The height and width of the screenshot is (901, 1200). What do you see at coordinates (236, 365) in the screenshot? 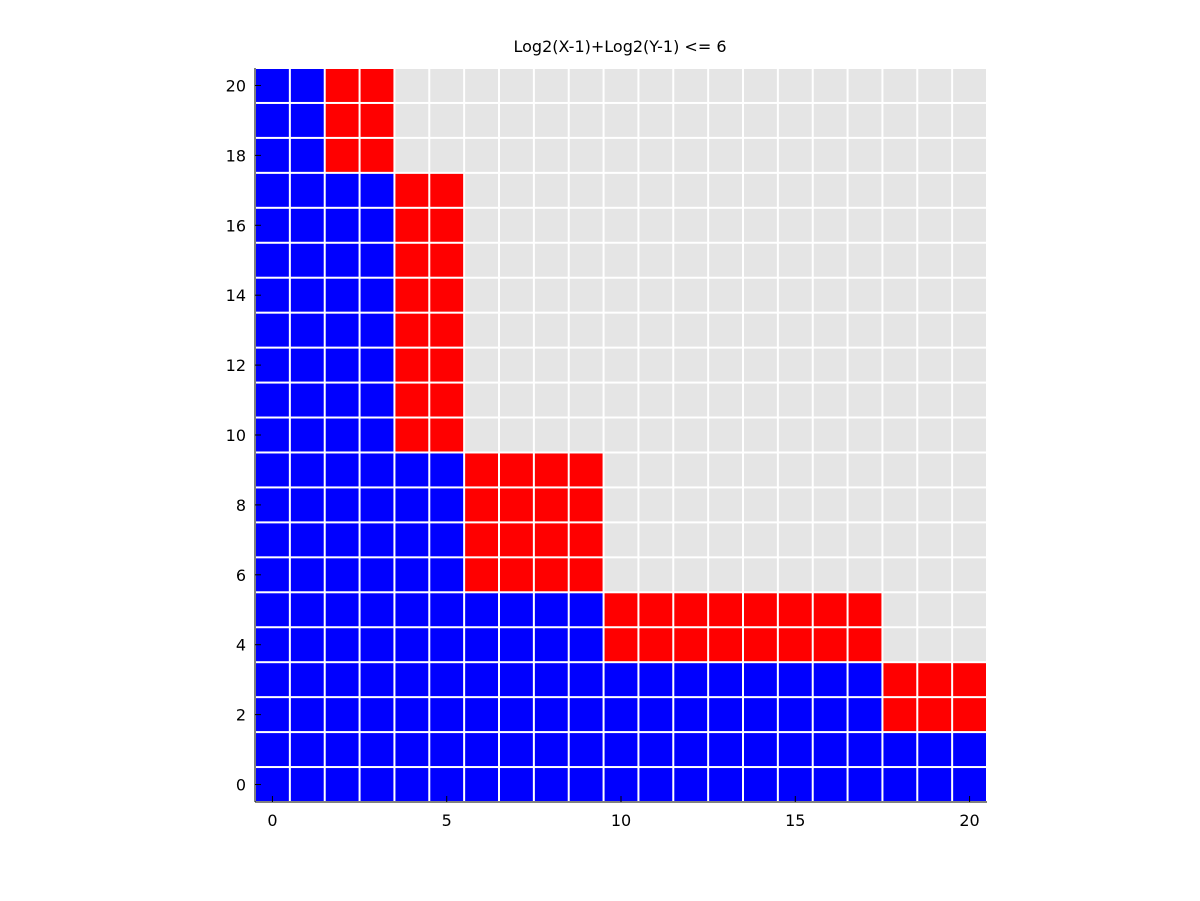
I see `y-tick-label: 12` at bounding box center [236, 365].